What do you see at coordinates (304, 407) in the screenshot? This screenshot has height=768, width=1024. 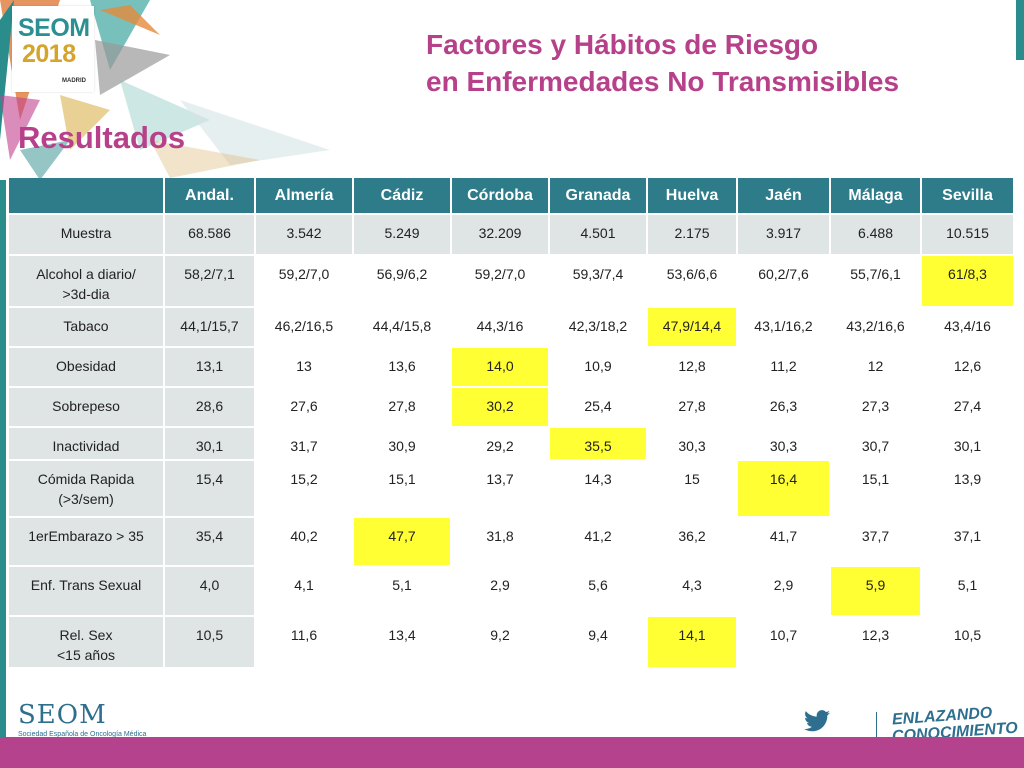 I see `table-cell: 27,6` at bounding box center [304, 407].